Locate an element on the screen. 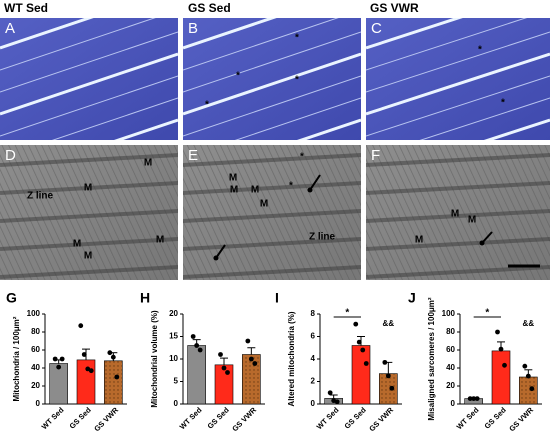 The height and width of the screenshot is (444, 550). y-tick-label: 10 is located at coordinates (173, 358).